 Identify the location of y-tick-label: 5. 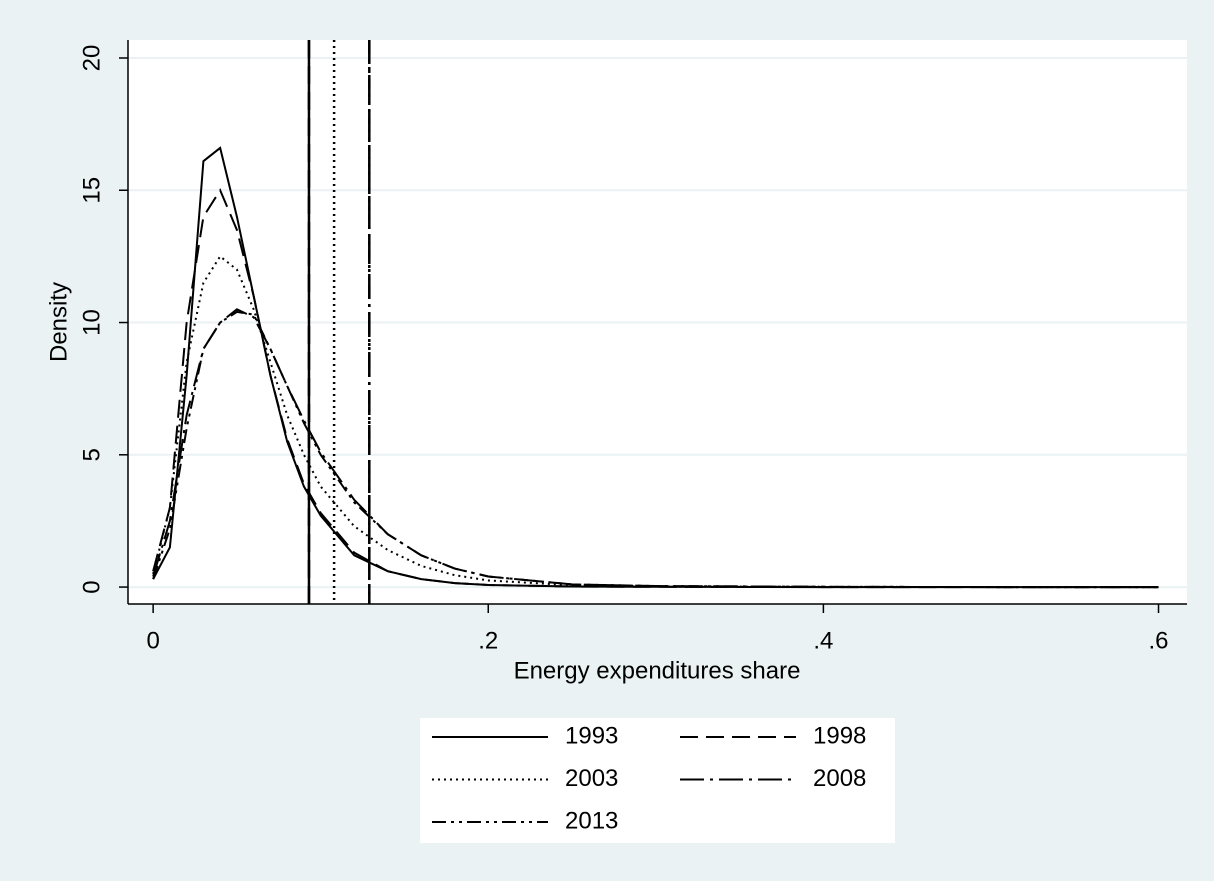
(91, 454).